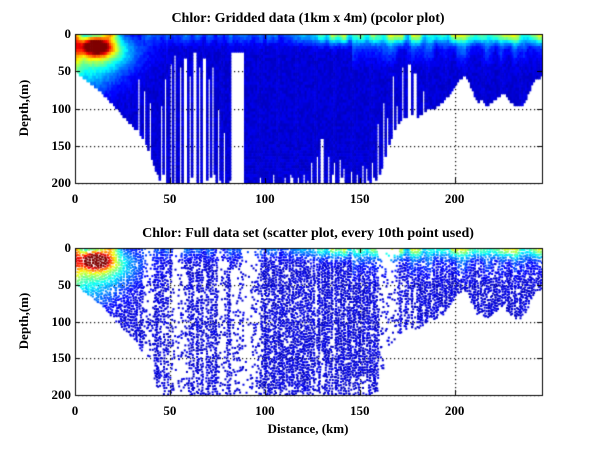  I want to click on bottom-plot-ylabel: Depth,(m), so click(23, 321).